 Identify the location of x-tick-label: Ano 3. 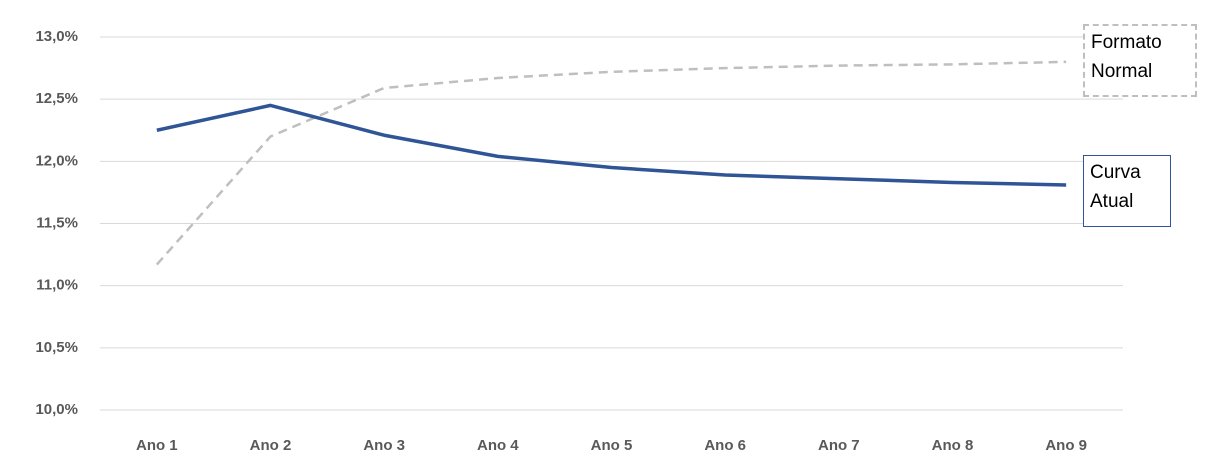
(384, 445).